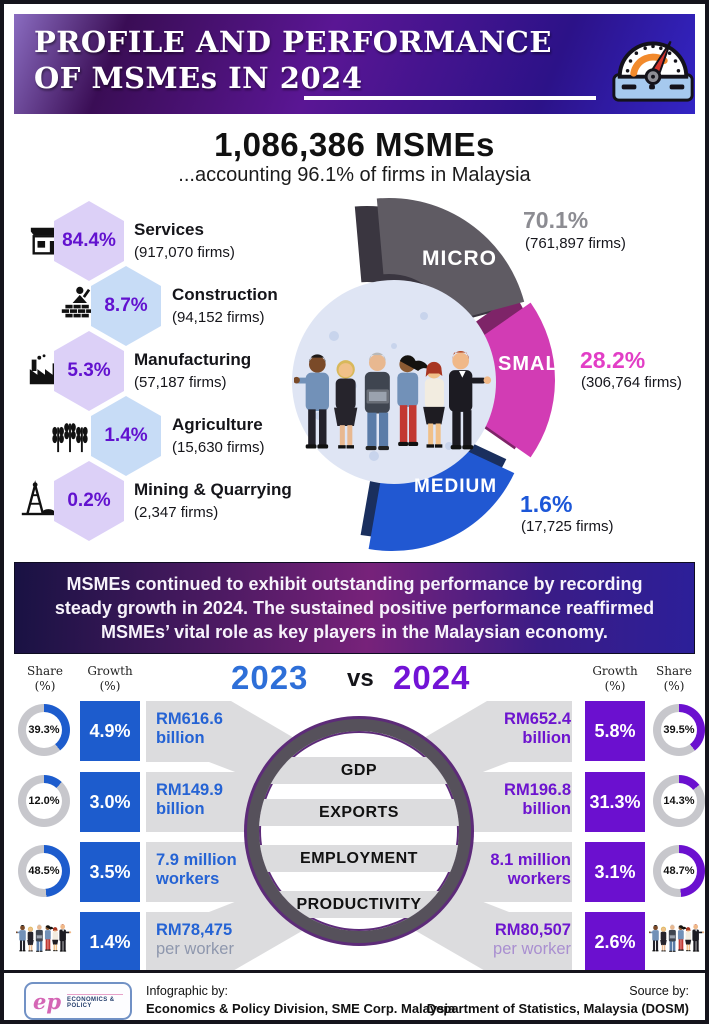 This screenshot has height=1024, width=709. Describe the element at coordinates (213, 489) in the screenshot. I see `mining-label: Mining & Quarrying` at that location.